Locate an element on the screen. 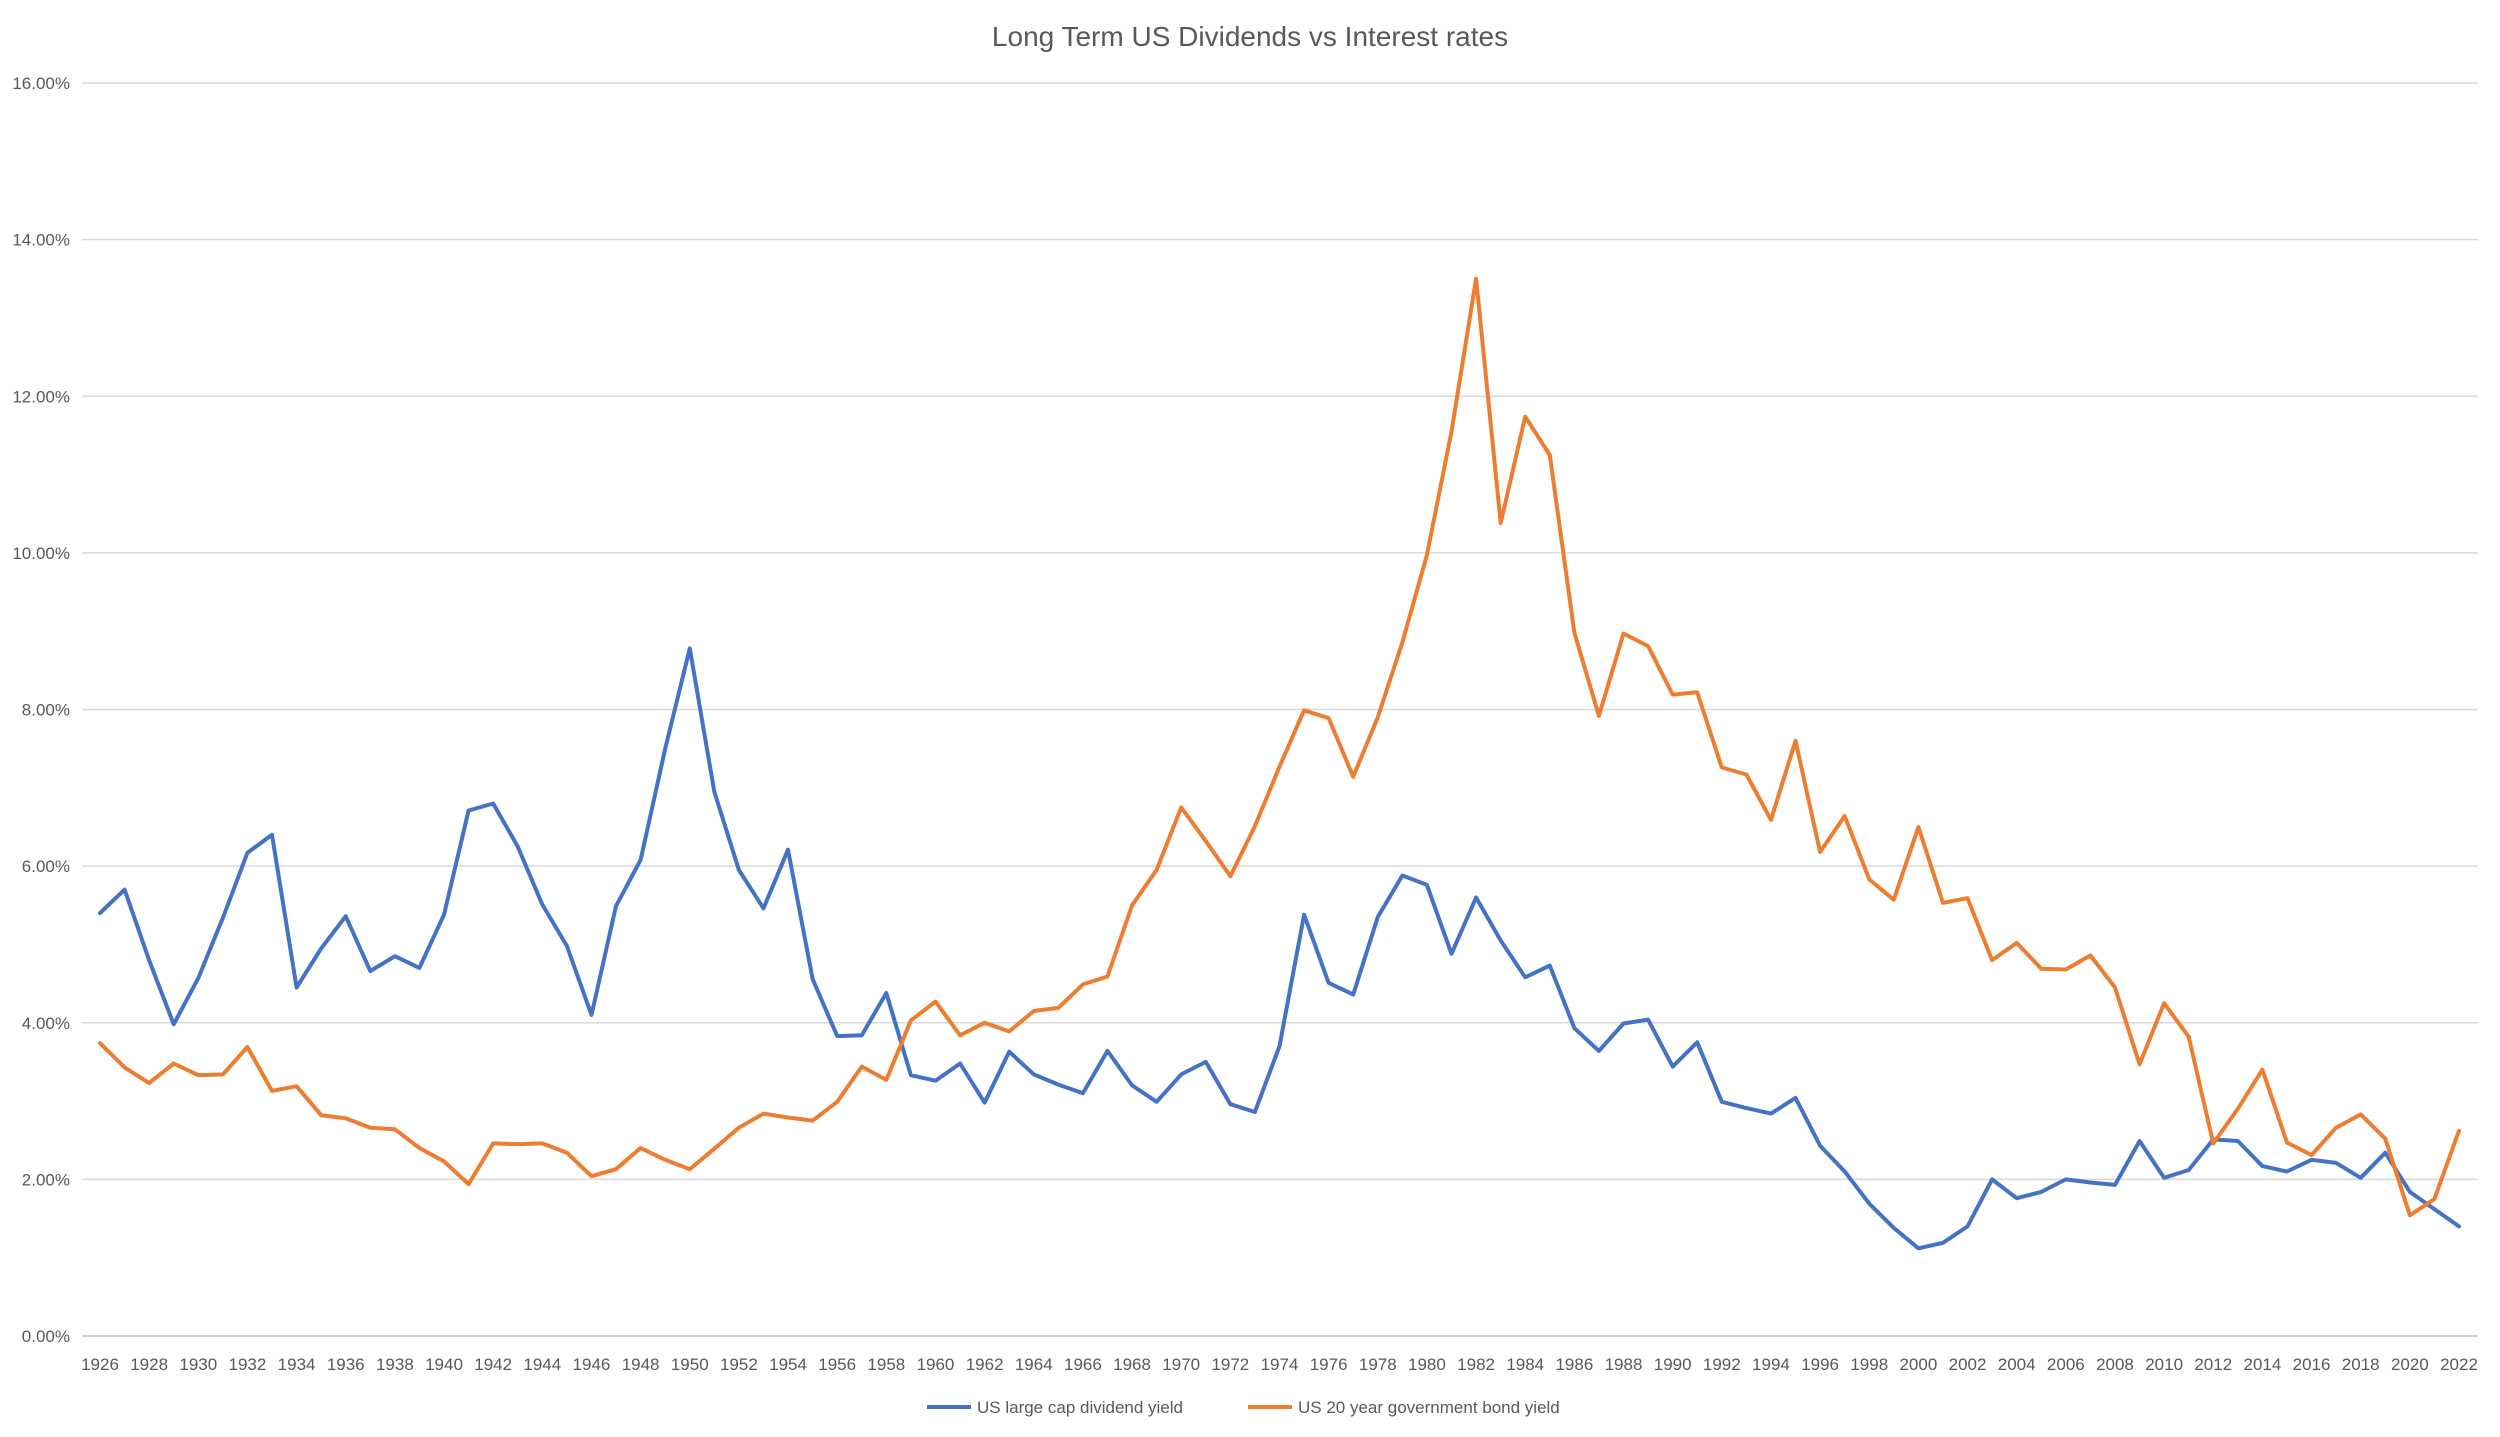 Image resolution: width=2500 pixels, height=1437 pixels. y-tick-label: 16.00% is located at coordinates (41, 83).